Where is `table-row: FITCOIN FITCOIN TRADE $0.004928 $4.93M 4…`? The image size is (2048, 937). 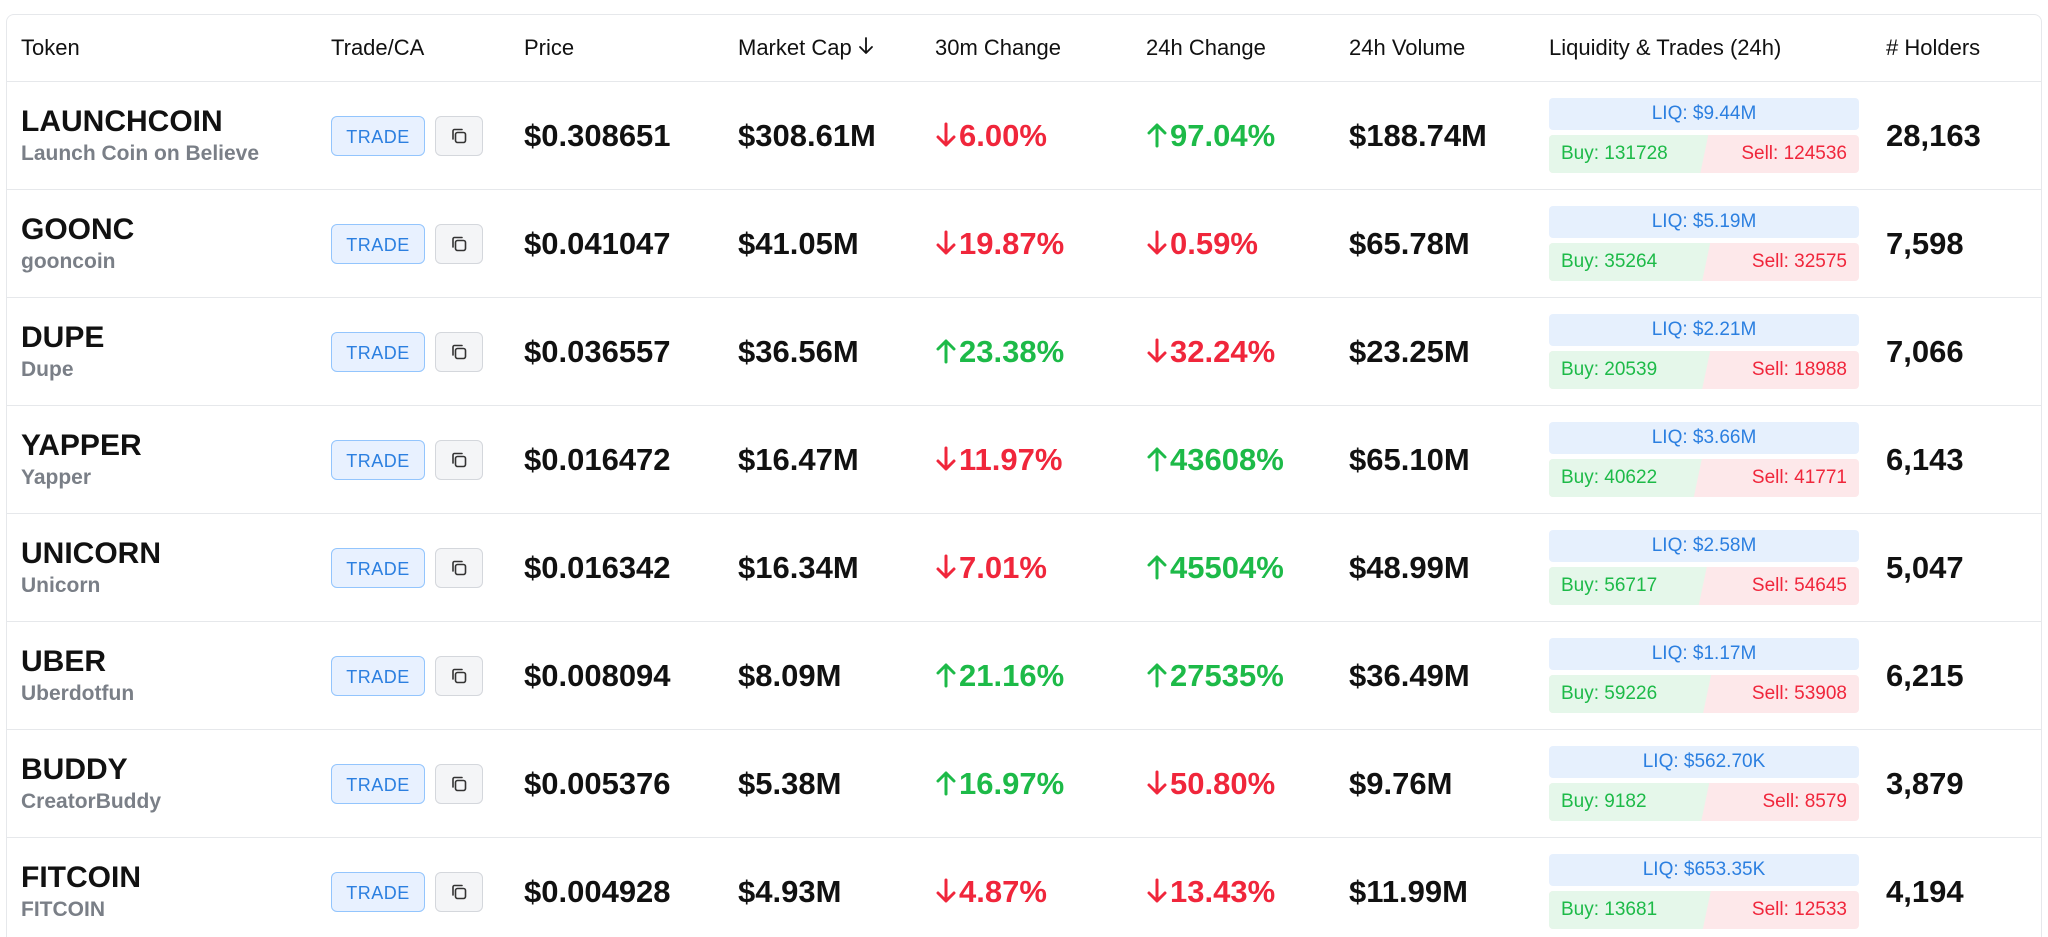 table-row: FITCOIN FITCOIN TRADE $0.004928 $4.93M 4… is located at coordinates (1024, 887).